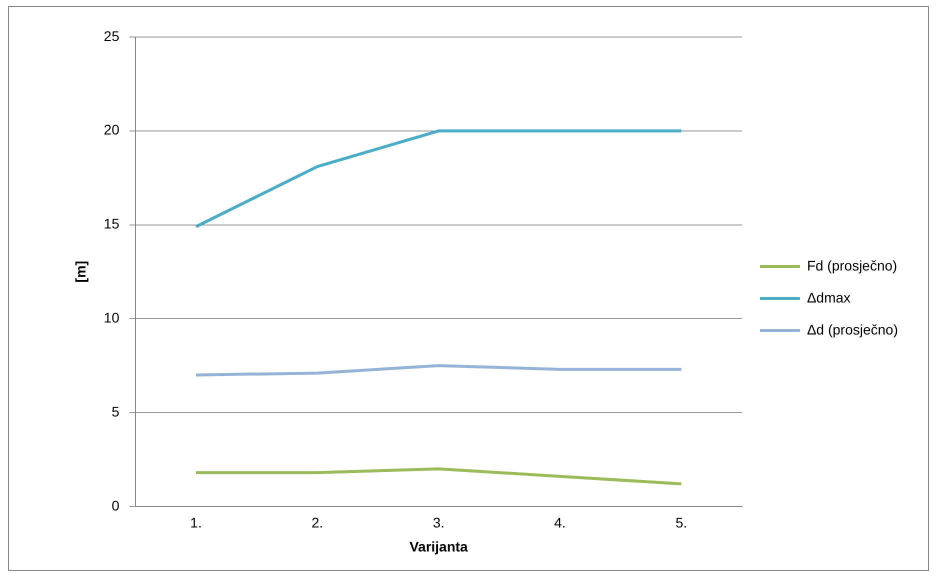 This screenshot has width=941, height=577. I want to click on x-tick-label: 2., so click(318, 522).